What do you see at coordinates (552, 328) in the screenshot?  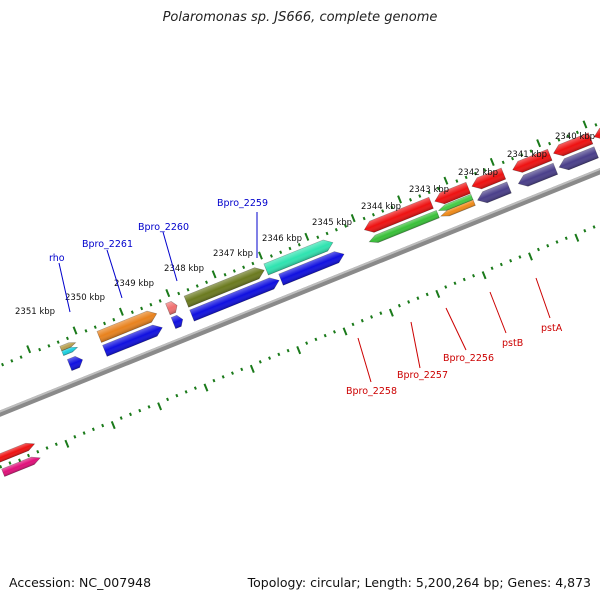 I see `gene-label: pstA` at bounding box center [552, 328].